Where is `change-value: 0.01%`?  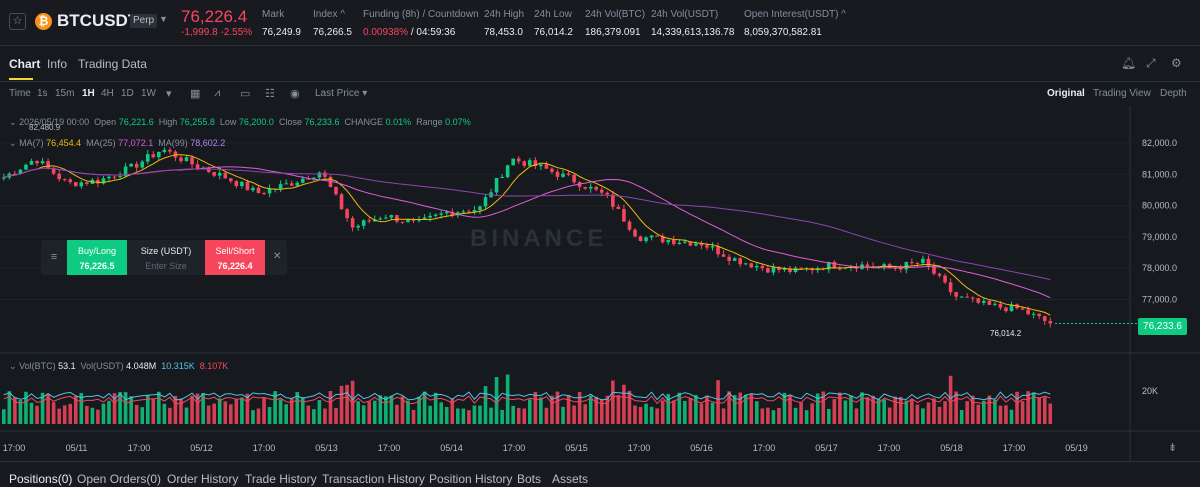 change-value: 0.01% is located at coordinates (398, 122).